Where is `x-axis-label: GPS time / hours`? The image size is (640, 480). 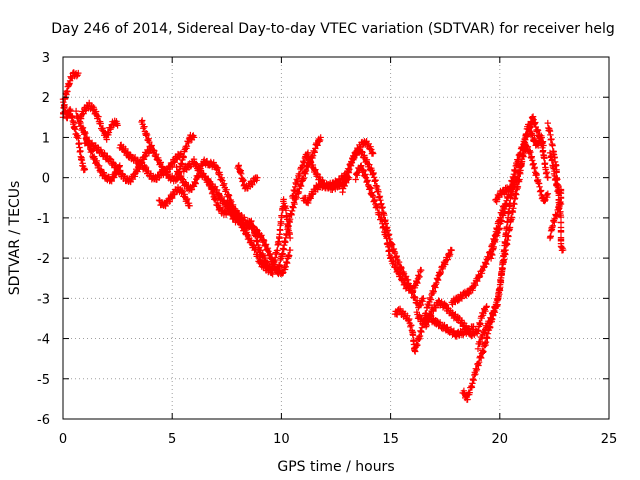 x-axis-label: GPS time / hours is located at coordinates (335, 467).